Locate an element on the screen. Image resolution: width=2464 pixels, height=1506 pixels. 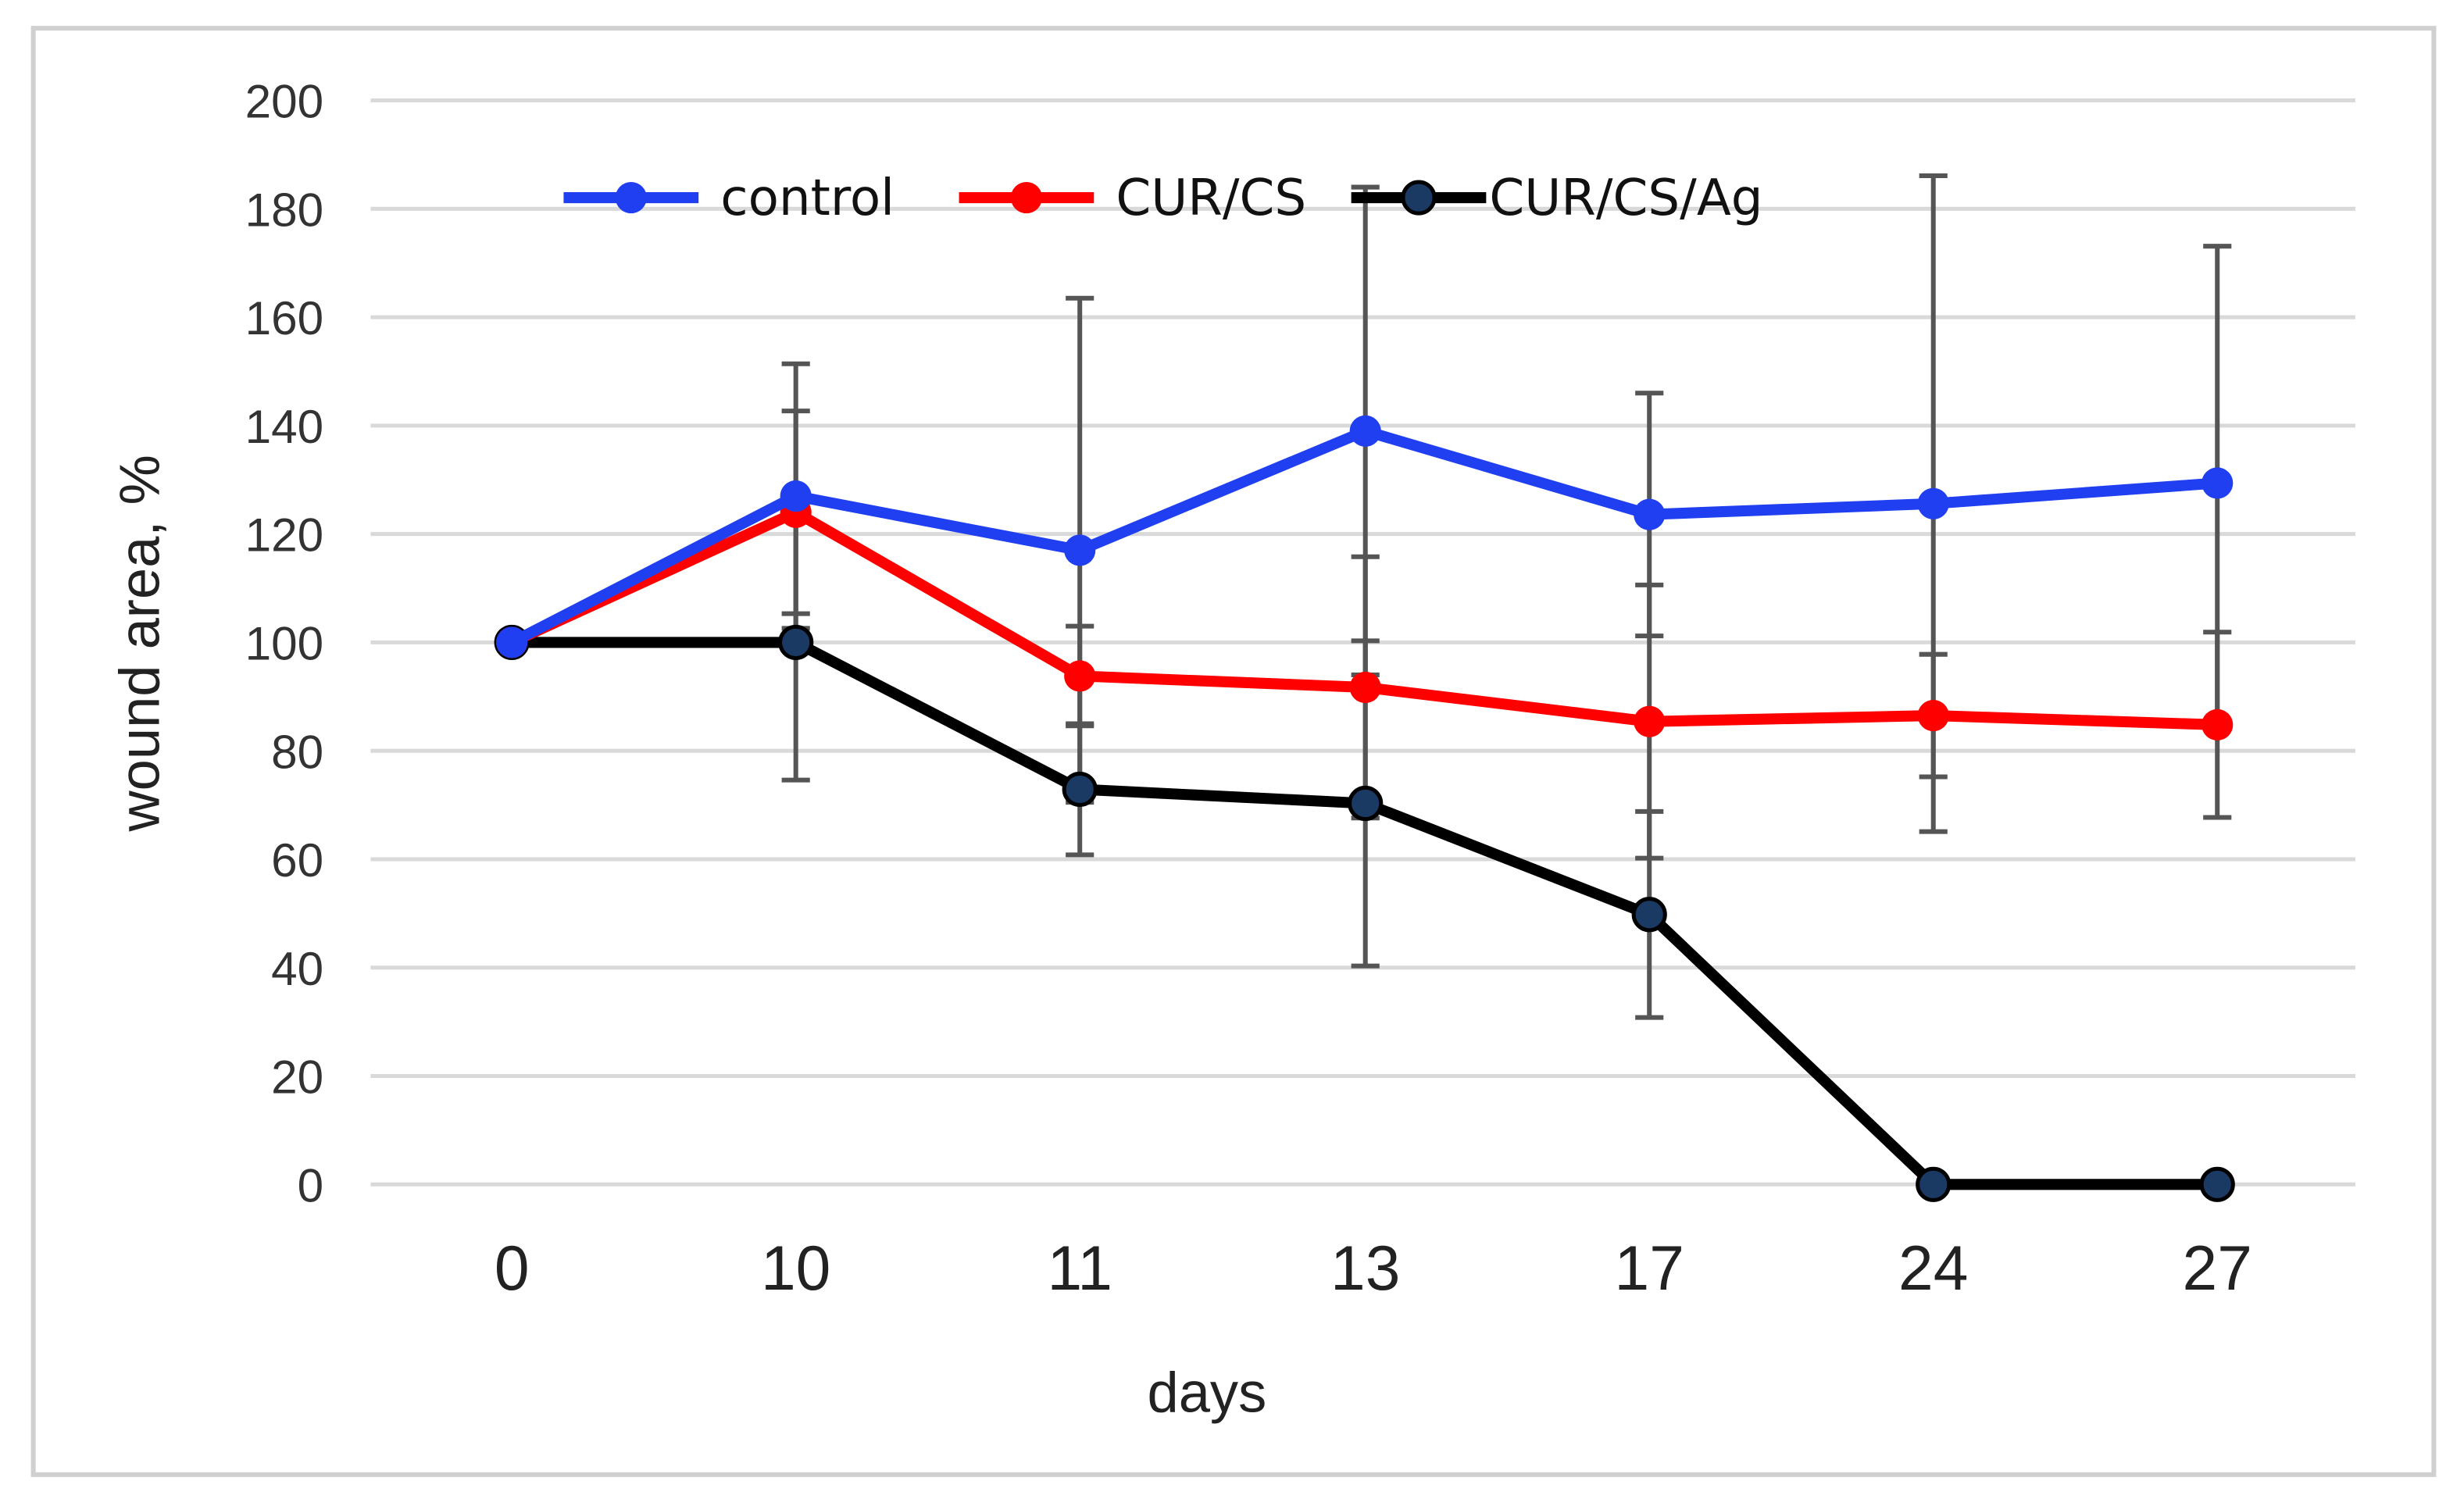
y-tick-label: 100 is located at coordinates (284, 643).